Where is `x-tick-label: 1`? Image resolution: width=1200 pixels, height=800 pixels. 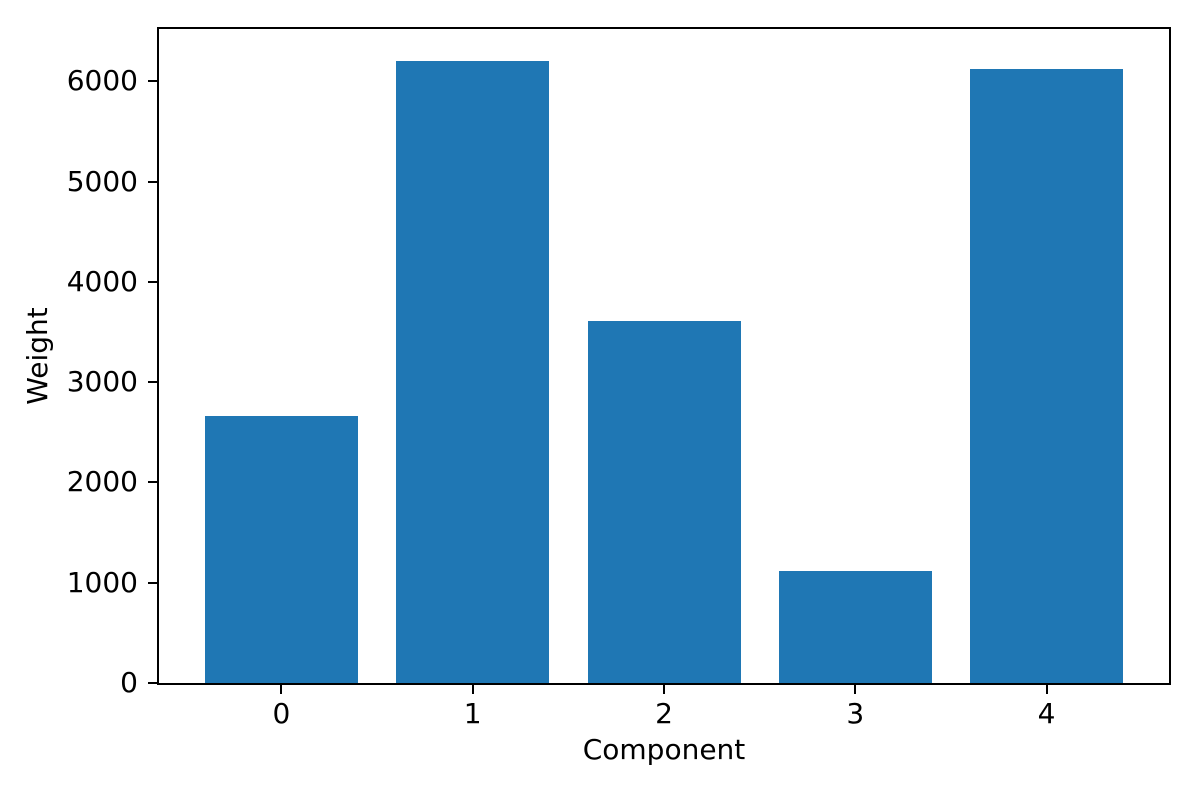 x-tick-label: 1 is located at coordinates (472, 713).